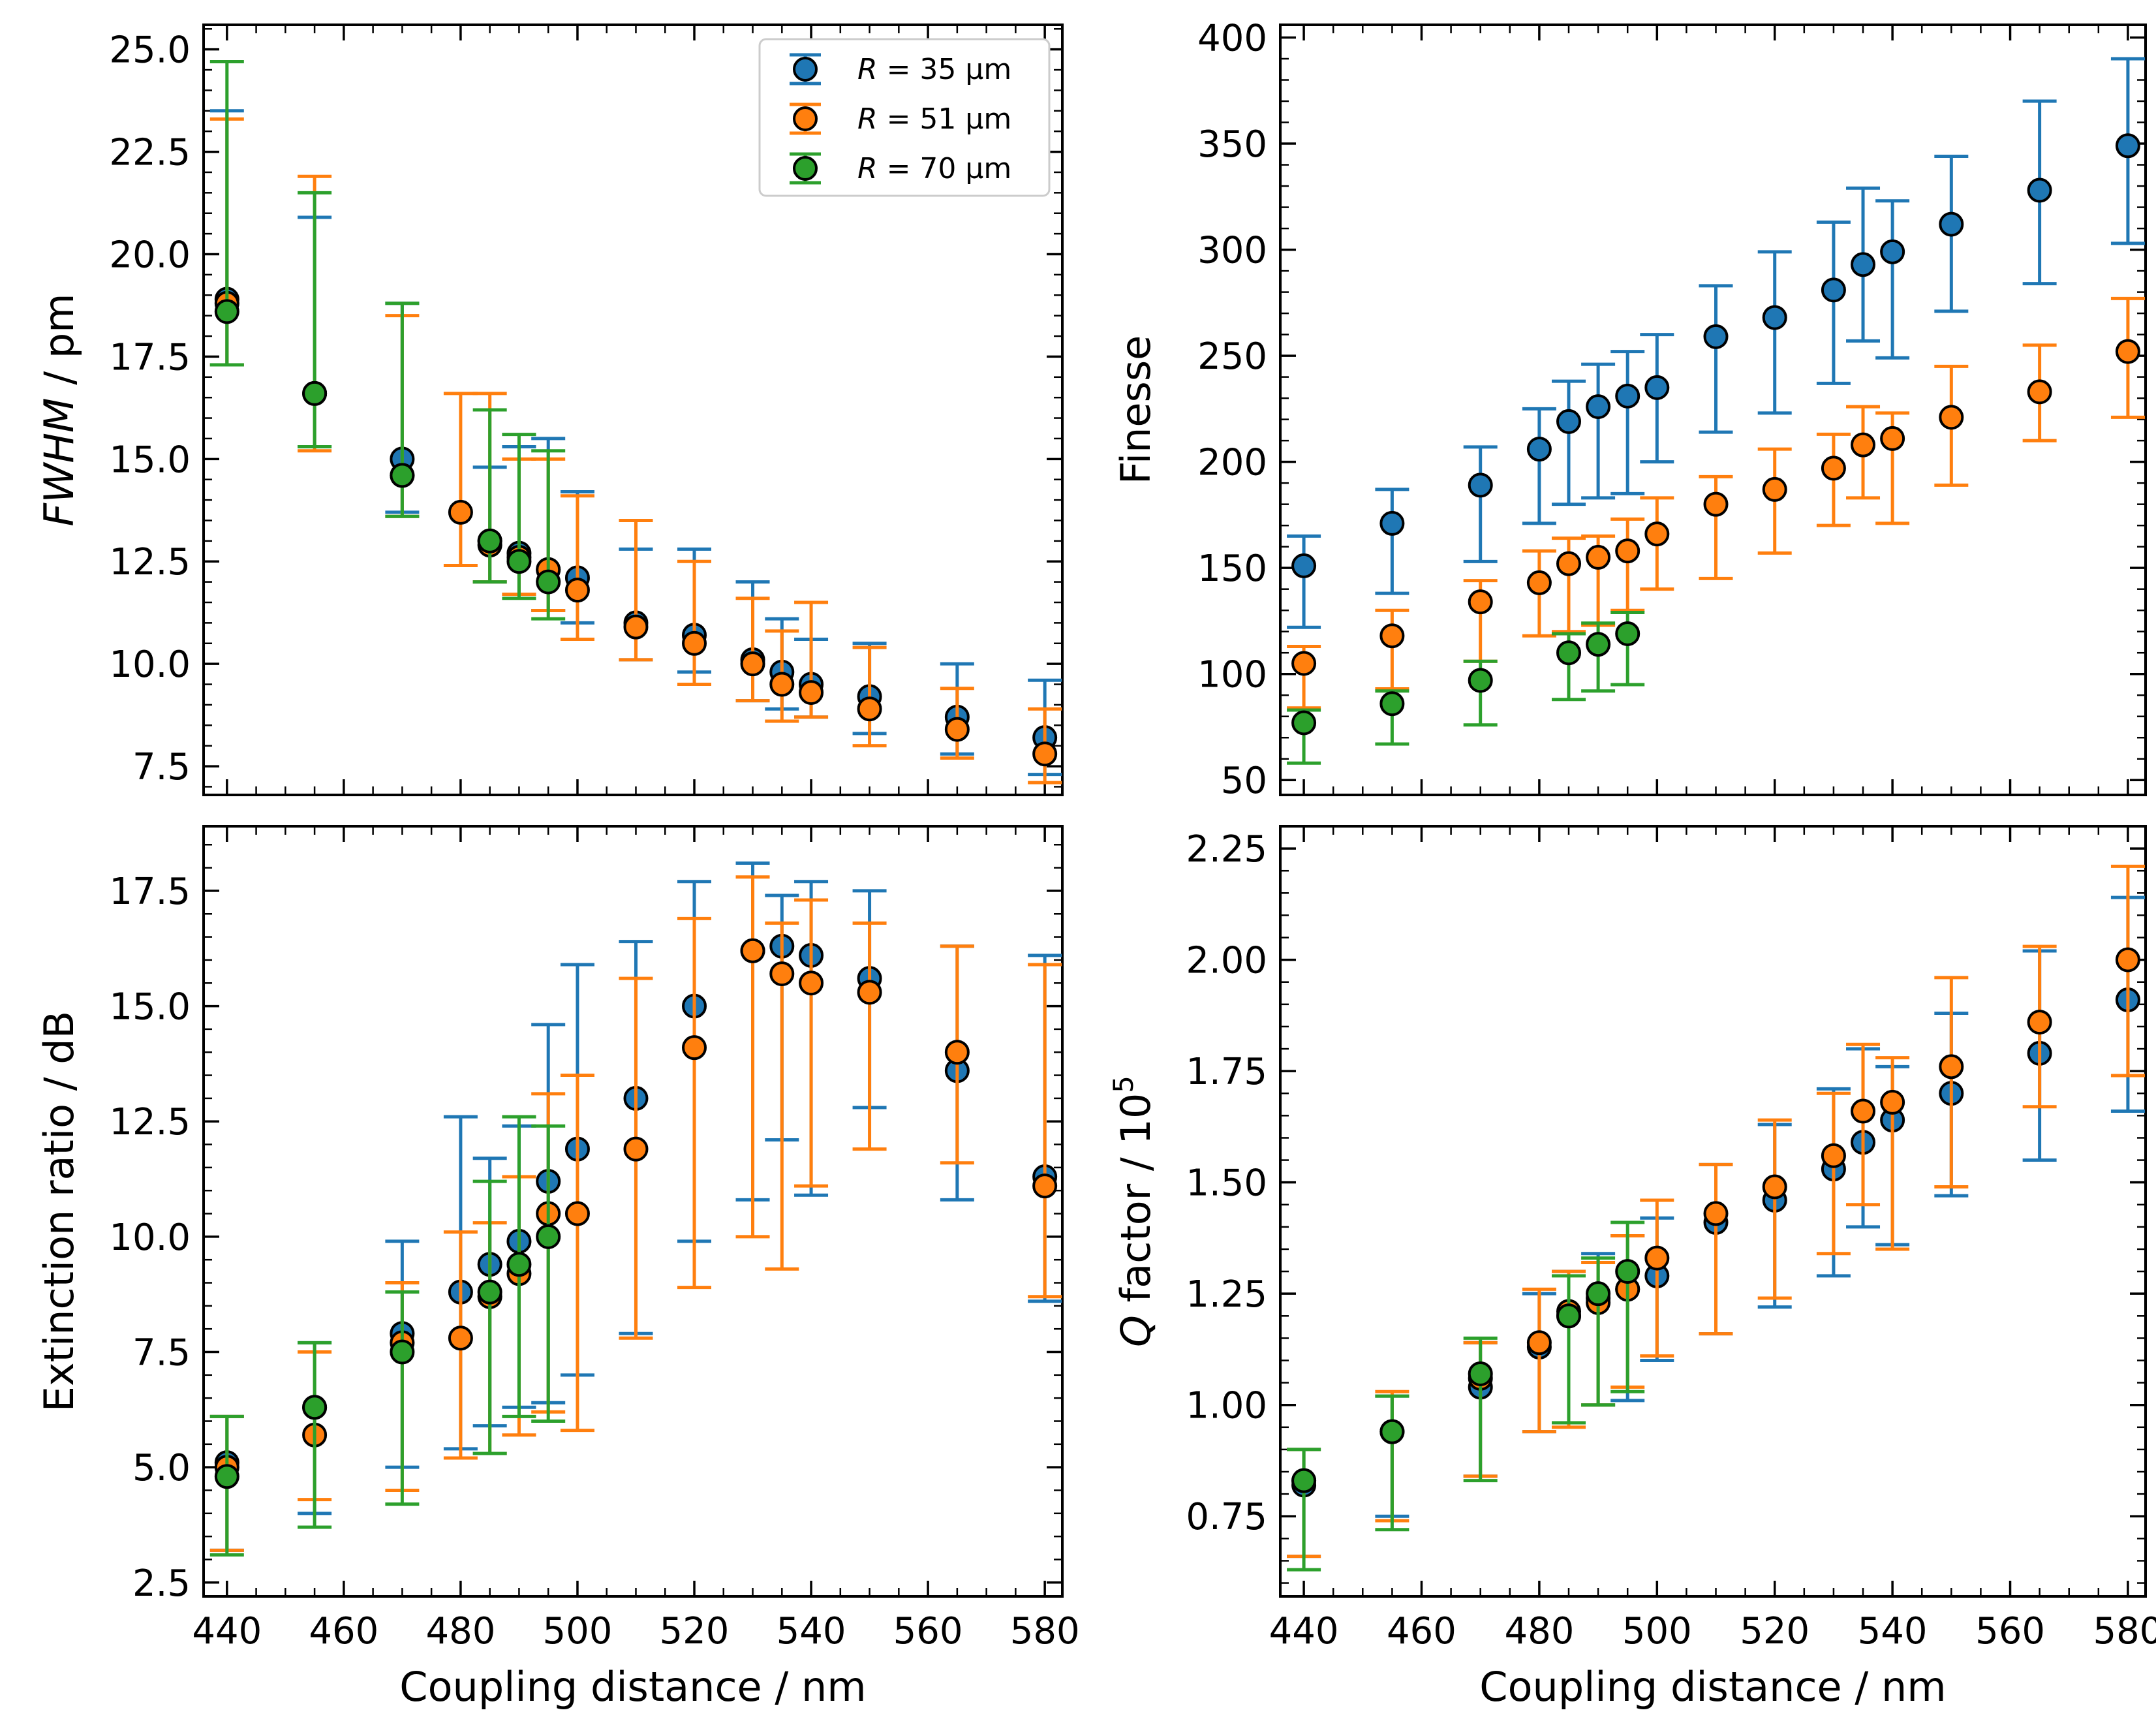 This screenshot has height=1723, width=2156. Describe the element at coordinates (150, 1238) in the screenshot. I see `extinction-ytick-label: 10.0` at that location.